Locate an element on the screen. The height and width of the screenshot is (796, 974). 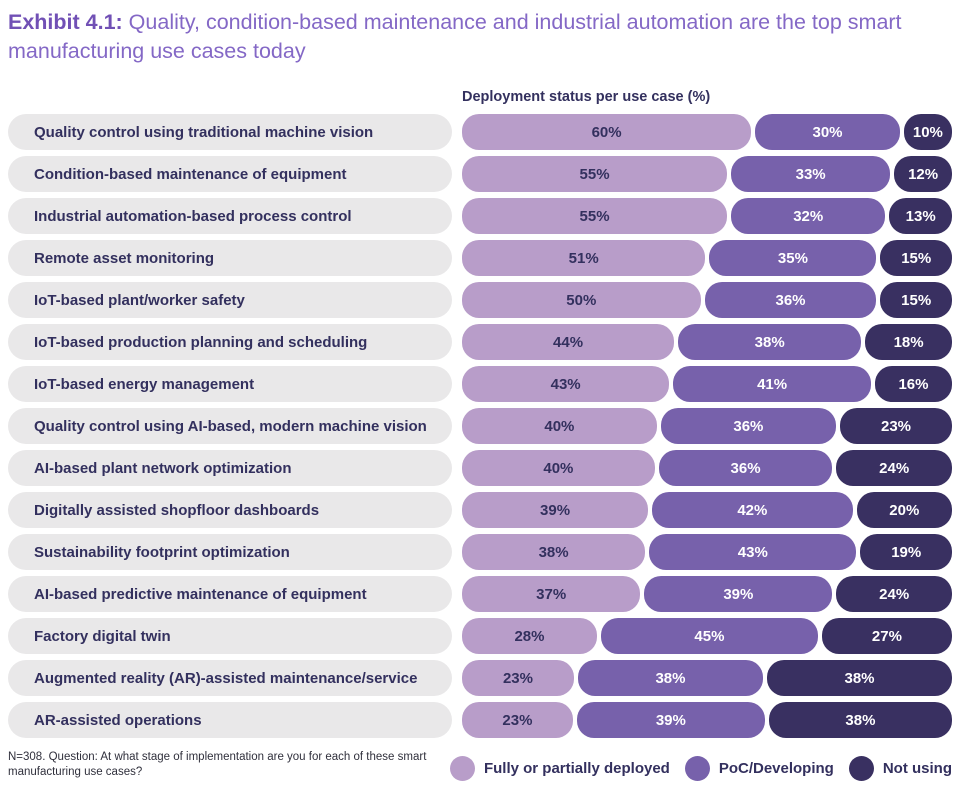
stacked-bar: 40% 36% 23% is located at coordinates (707, 426).